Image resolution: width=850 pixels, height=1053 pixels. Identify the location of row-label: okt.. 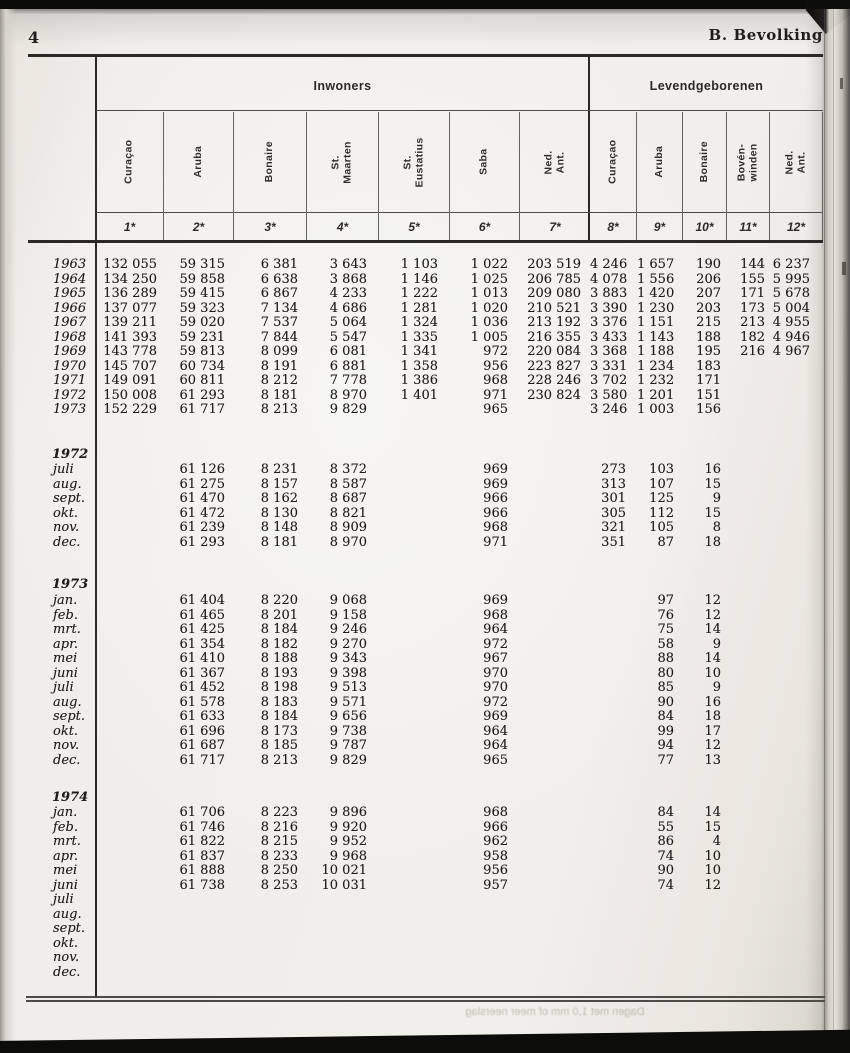
(66, 943).